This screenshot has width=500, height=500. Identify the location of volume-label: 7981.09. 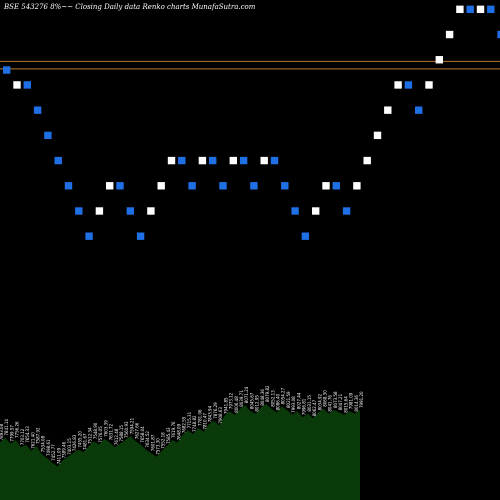
(351, 400).